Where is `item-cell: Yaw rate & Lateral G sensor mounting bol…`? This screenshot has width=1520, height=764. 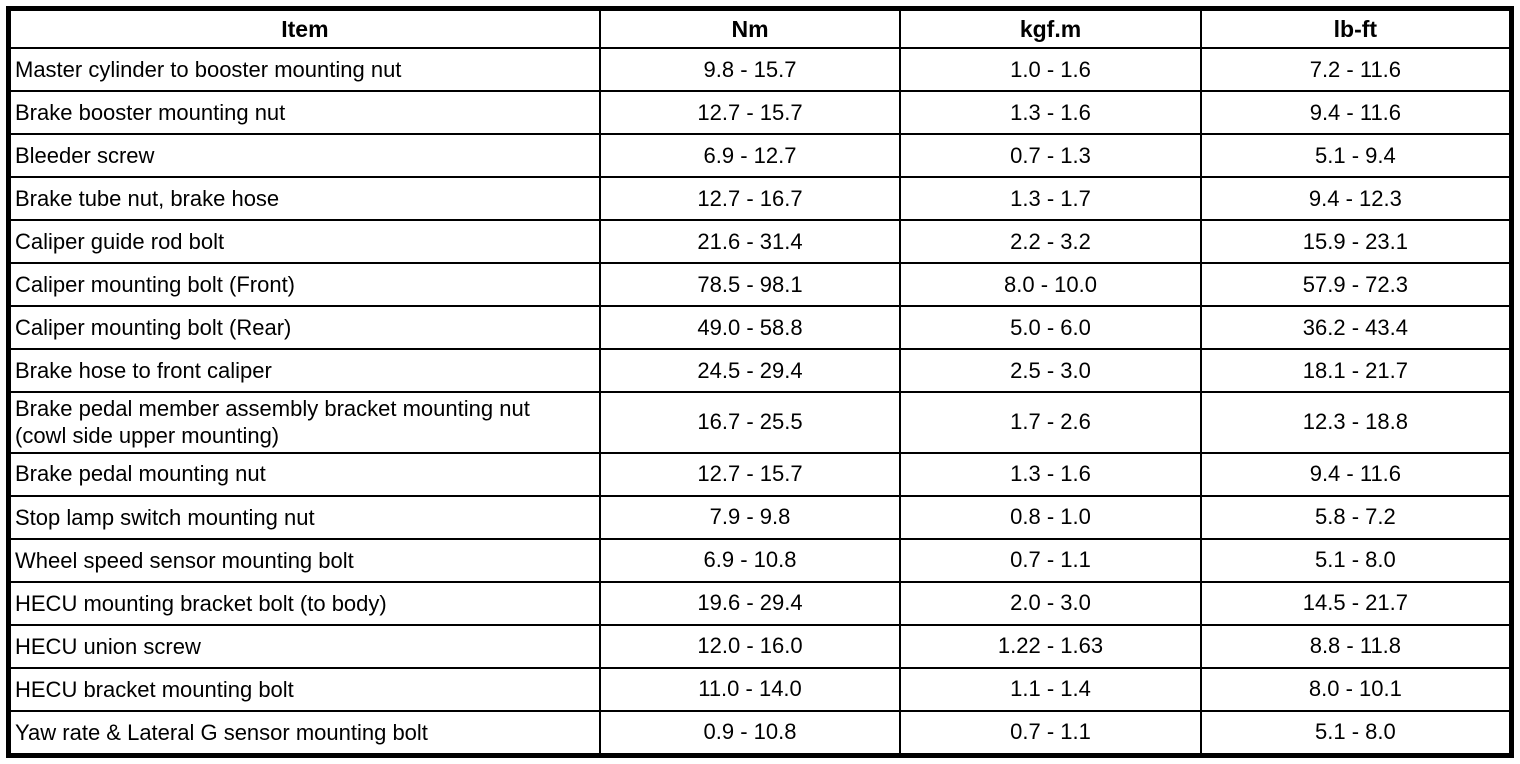
item-cell: Yaw rate & Lateral G sensor mounting bol… is located at coordinates (305, 732).